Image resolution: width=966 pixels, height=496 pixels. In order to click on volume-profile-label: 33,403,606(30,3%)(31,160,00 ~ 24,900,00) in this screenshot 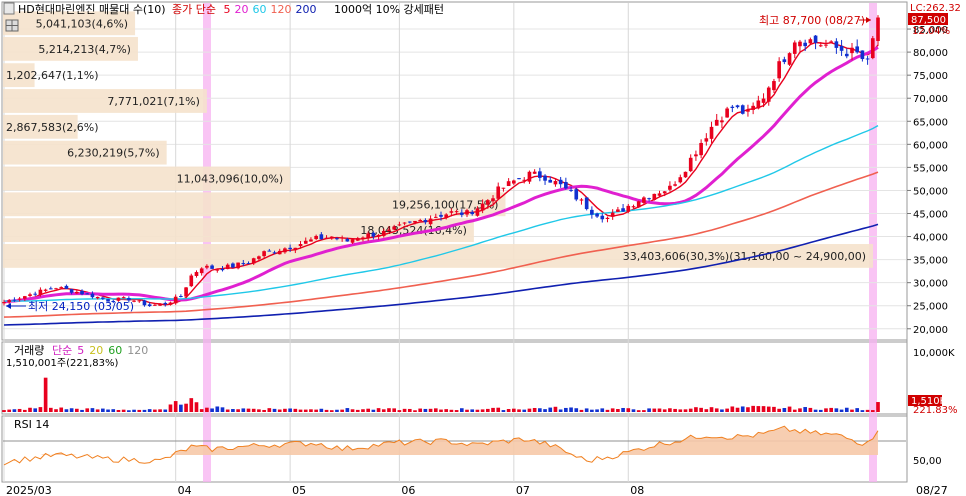, I will do `click(744, 256)`.